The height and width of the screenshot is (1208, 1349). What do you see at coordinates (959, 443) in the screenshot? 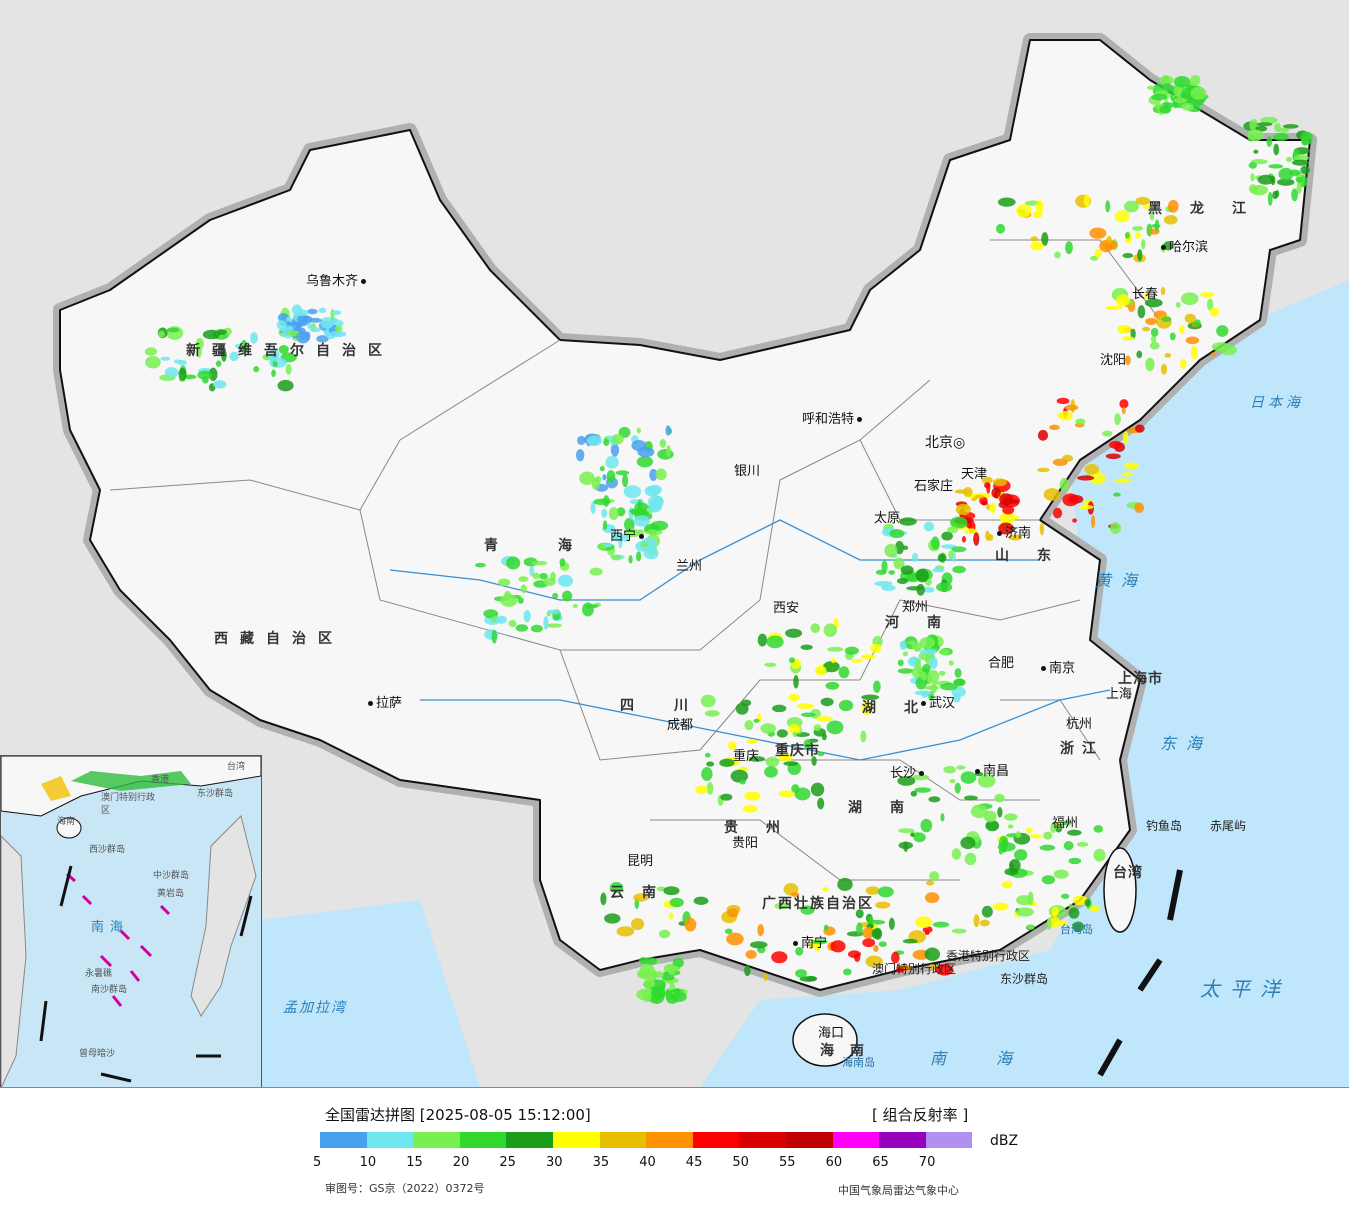
I see `capital-icon: ◎` at bounding box center [959, 443].